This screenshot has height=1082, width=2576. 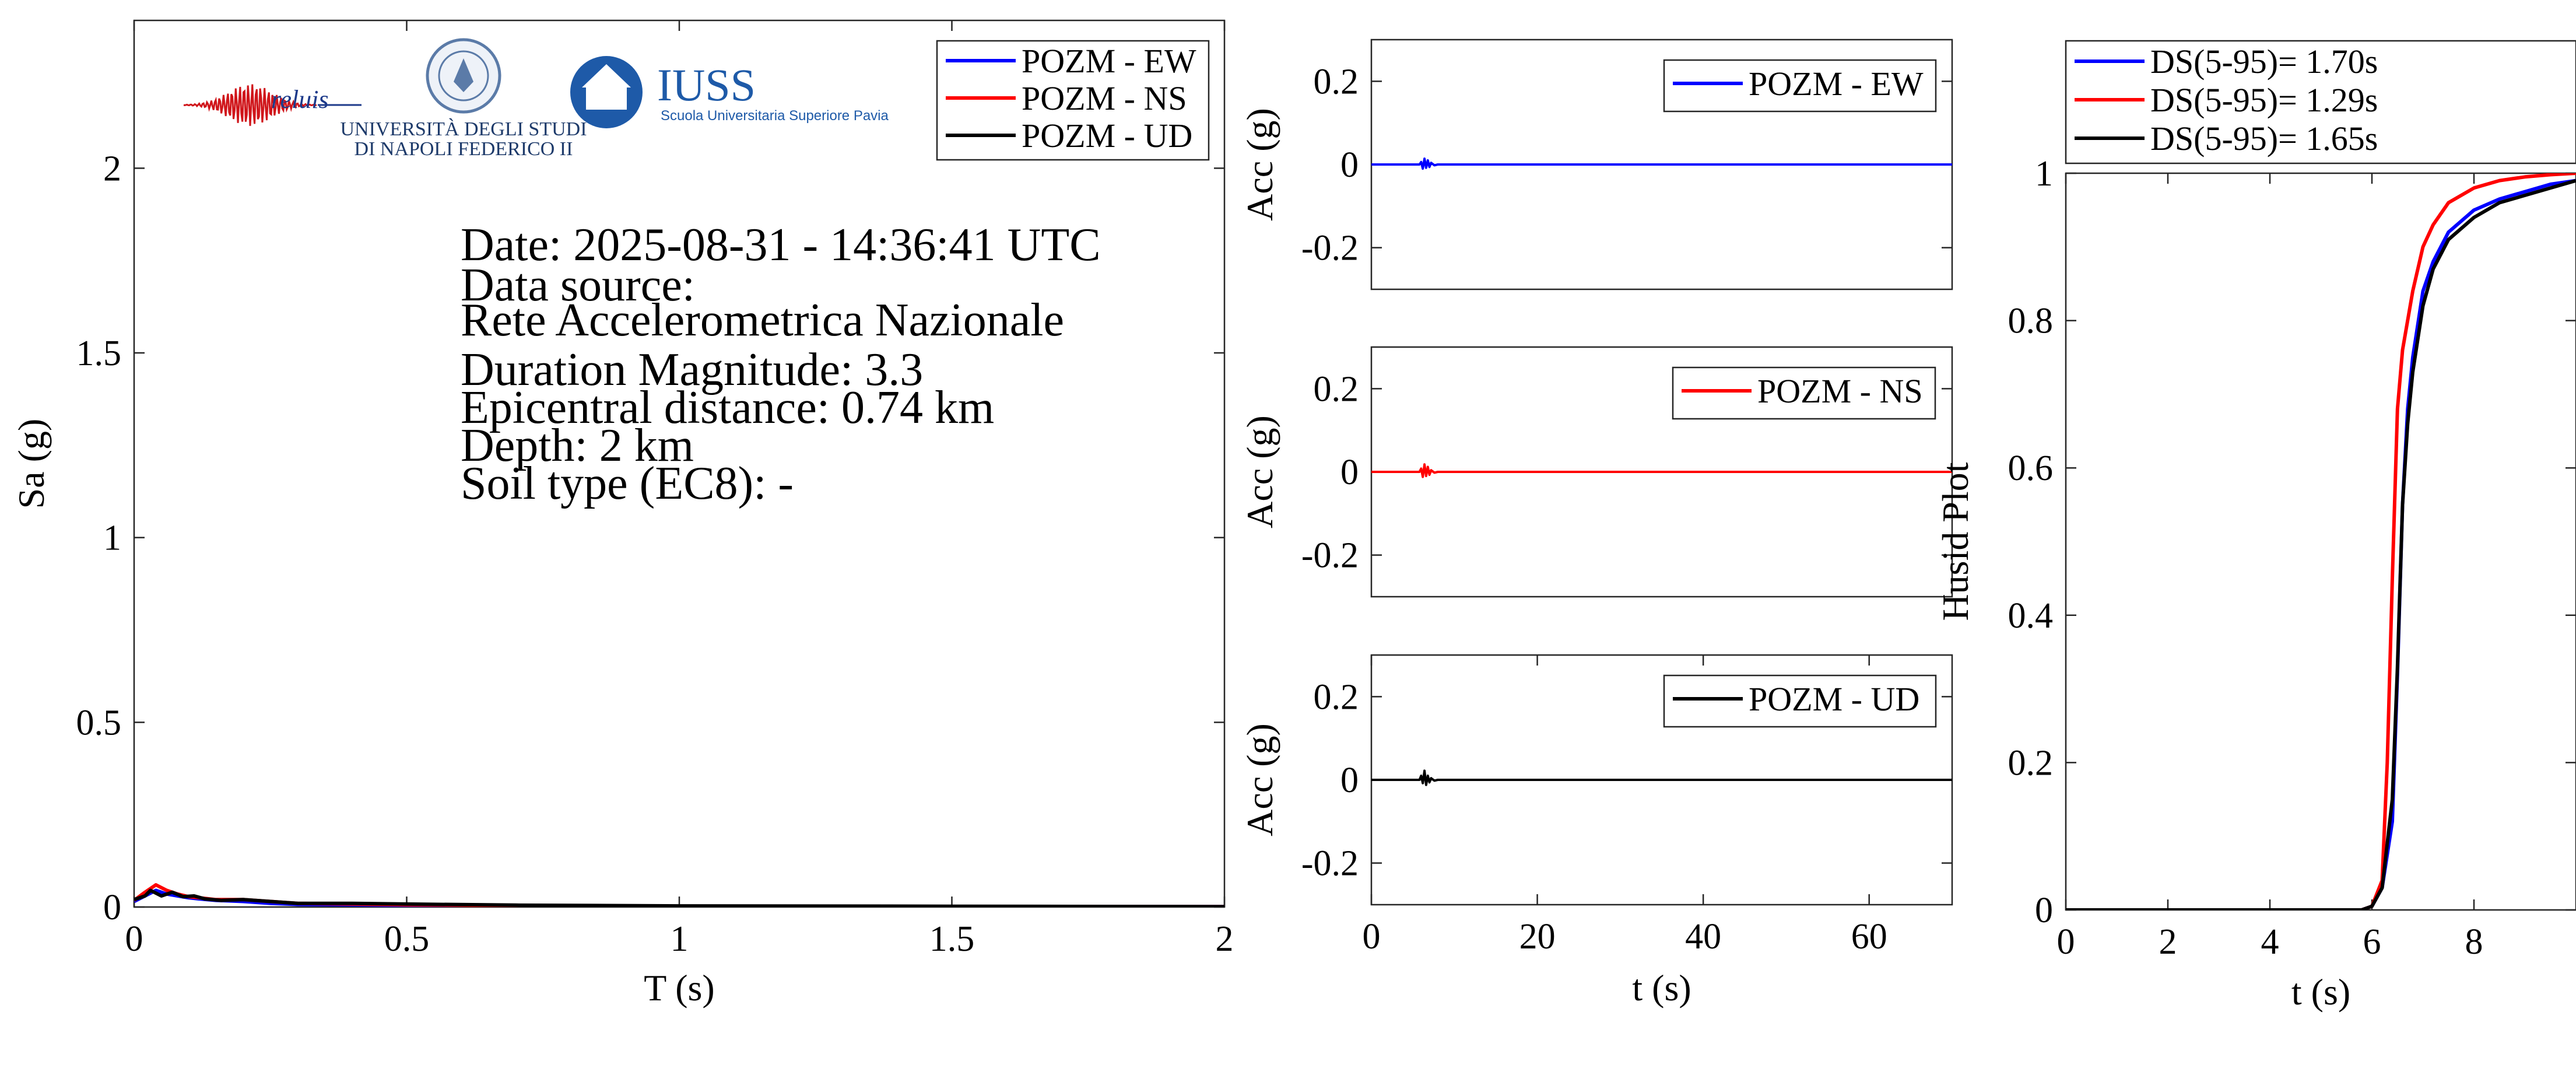 What do you see at coordinates (99, 723) in the screenshot?
I see `y-tick-label: 0.5` at bounding box center [99, 723].